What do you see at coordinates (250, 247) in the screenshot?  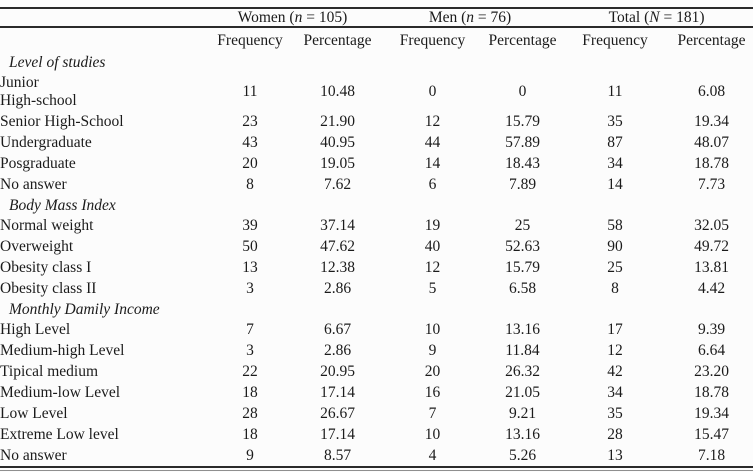 I see `cell-women-frequency: 50` at bounding box center [250, 247].